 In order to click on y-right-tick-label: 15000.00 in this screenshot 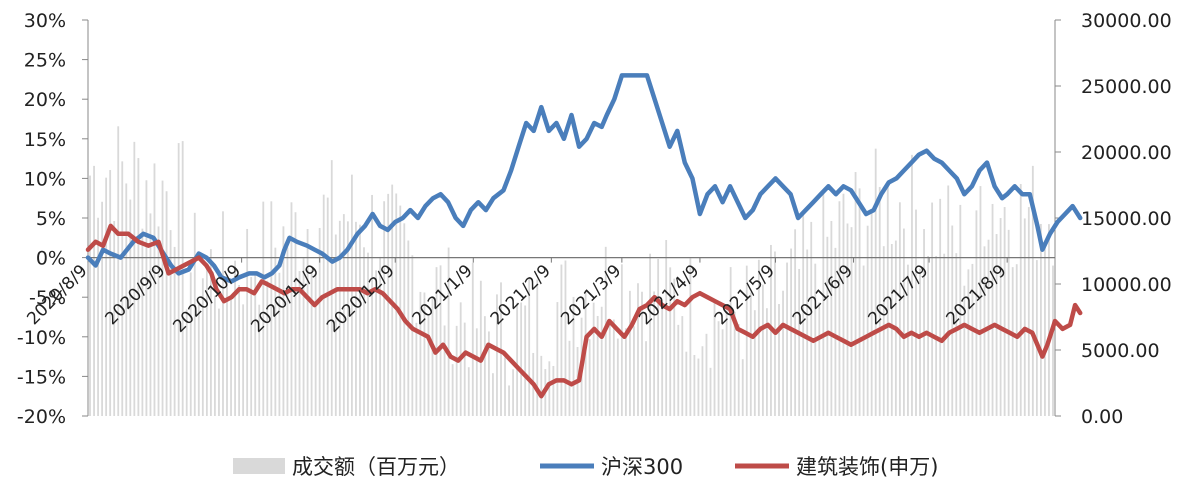, I will do `click(1126, 219)`.